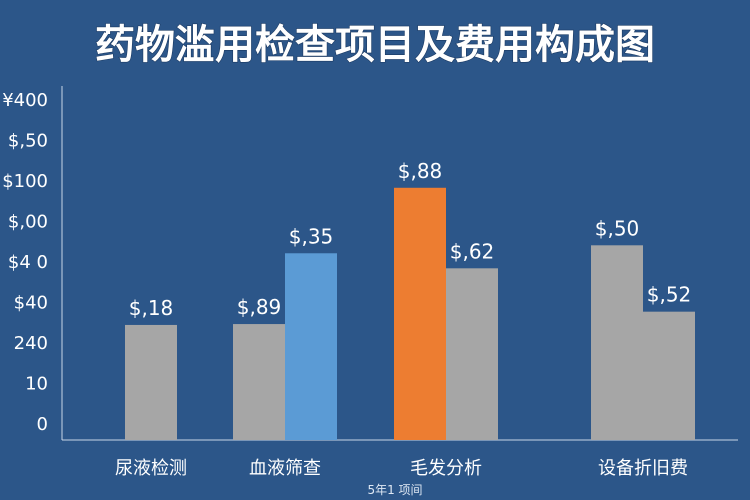  Describe the element at coordinates (472, 251) in the screenshot. I see `data-label: $,62` at that location.